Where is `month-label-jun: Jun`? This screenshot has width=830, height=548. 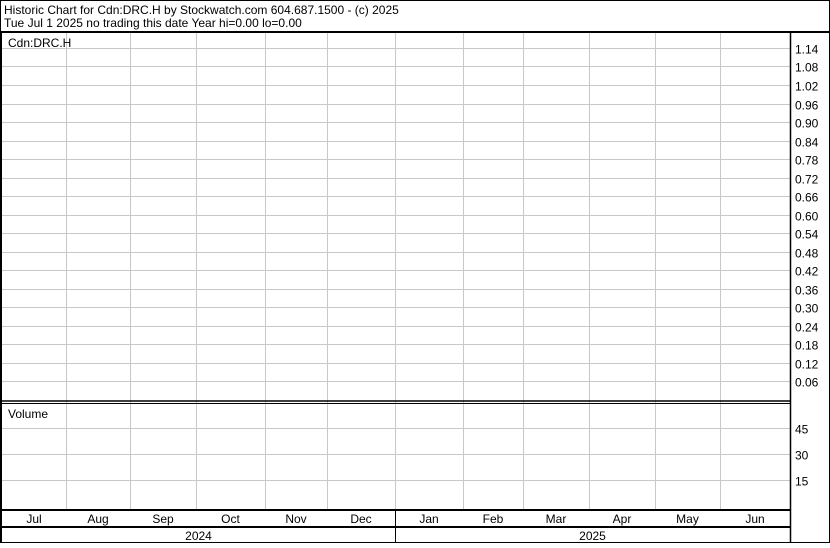
month-label-jun: Jun is located at coordinates (754, 519).